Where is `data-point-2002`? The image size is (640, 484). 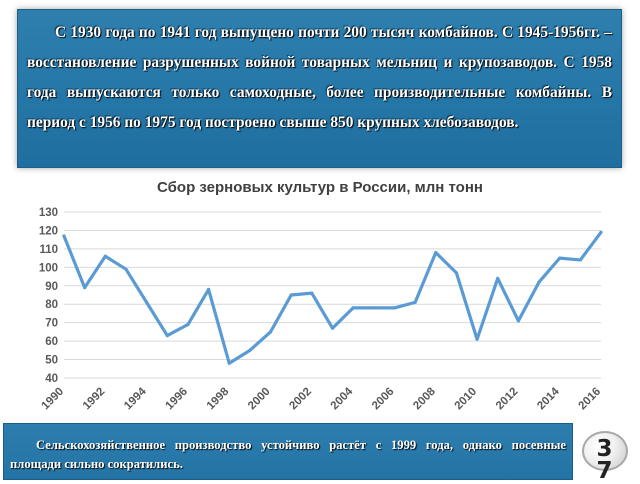
data-point-2002 is located at coordinates (312, 293).